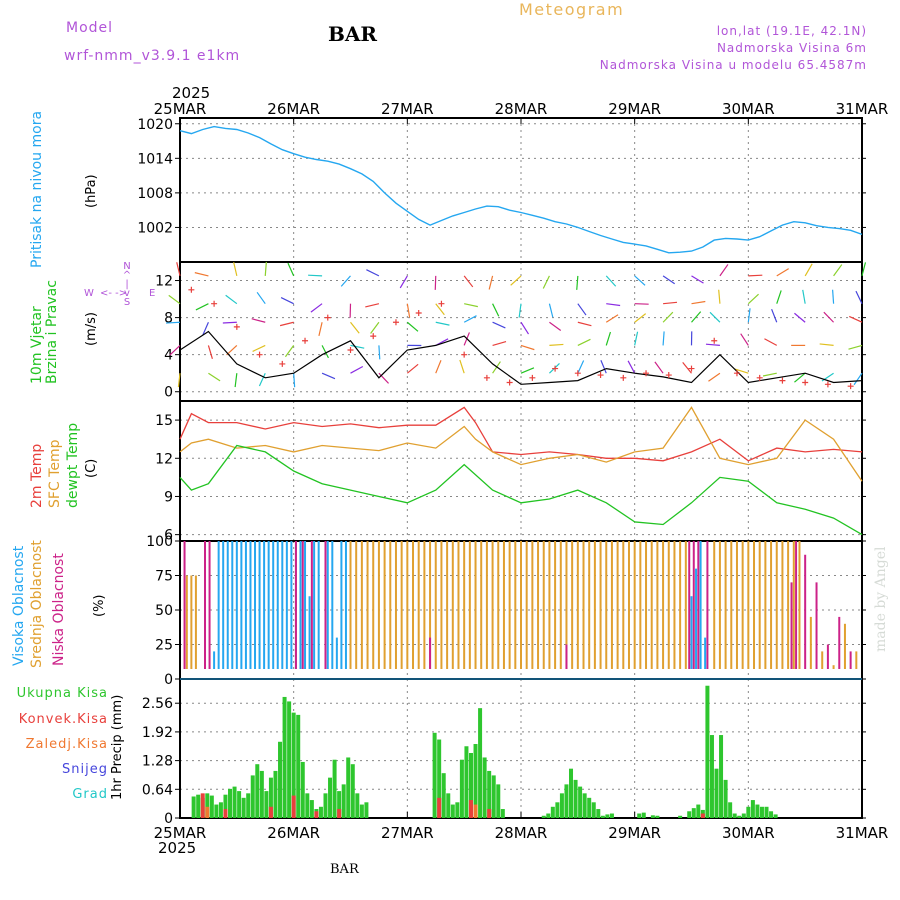 Image resolution: width=900 pixels, height=900 pixels. Describe the element at coordinates (127, 284) in the screenshot. I see `compass-bar: |` at that location.